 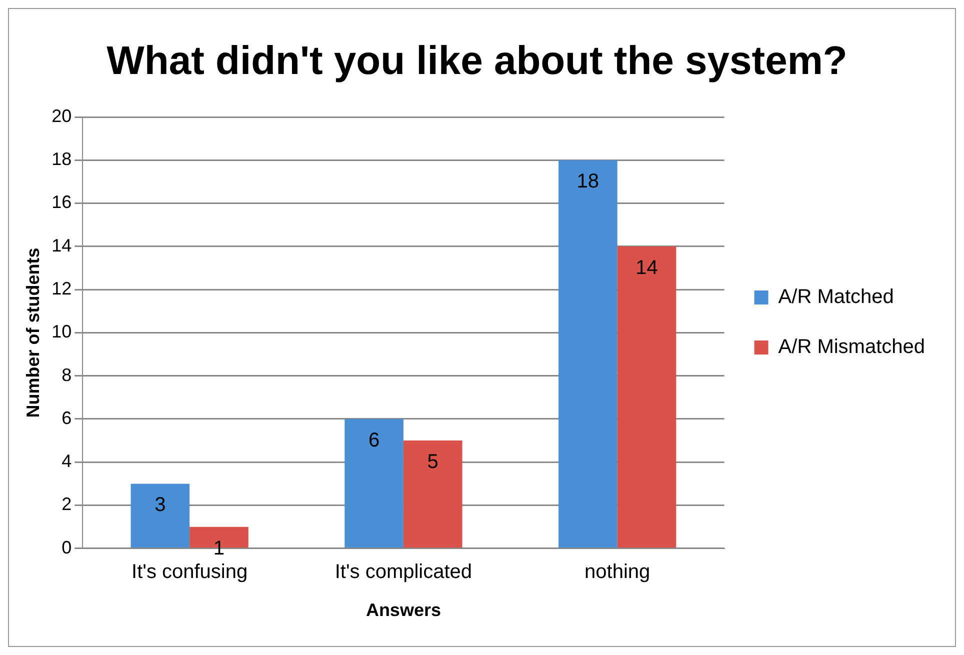 What do you see at coordinates (32, 333) in the screenshot?
I see `y-axis-title: Number of students` at bounding box center [32, 333].